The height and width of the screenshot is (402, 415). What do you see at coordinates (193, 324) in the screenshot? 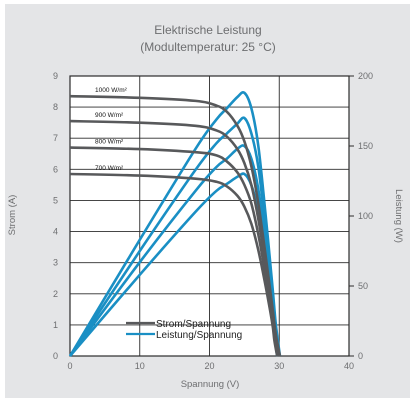
I see `legend-label-current: Strom/Spannung` at bounding box center [193, 324].